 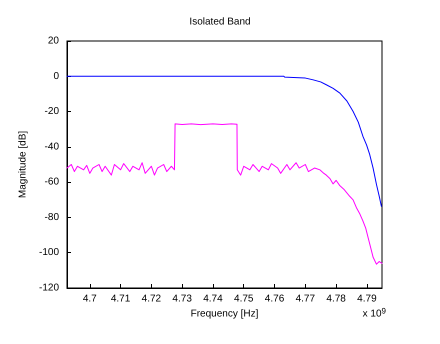 What do you see at coordinates (152, 299) in the screenshot?
I see `x-tick-label: 4.72` at bounding box center [152, 299].